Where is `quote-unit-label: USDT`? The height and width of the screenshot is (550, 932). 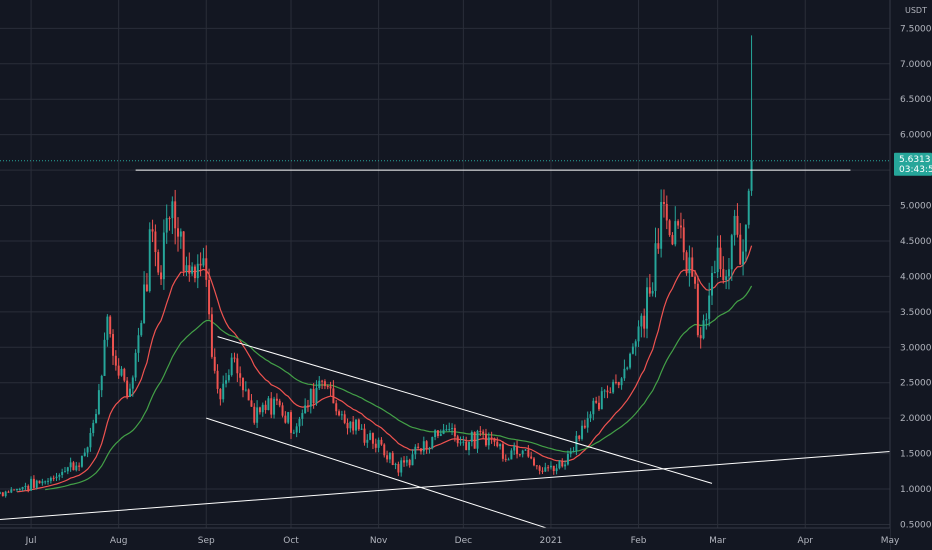
quote-unit-label: USDT is located at coordinates (916, 10).